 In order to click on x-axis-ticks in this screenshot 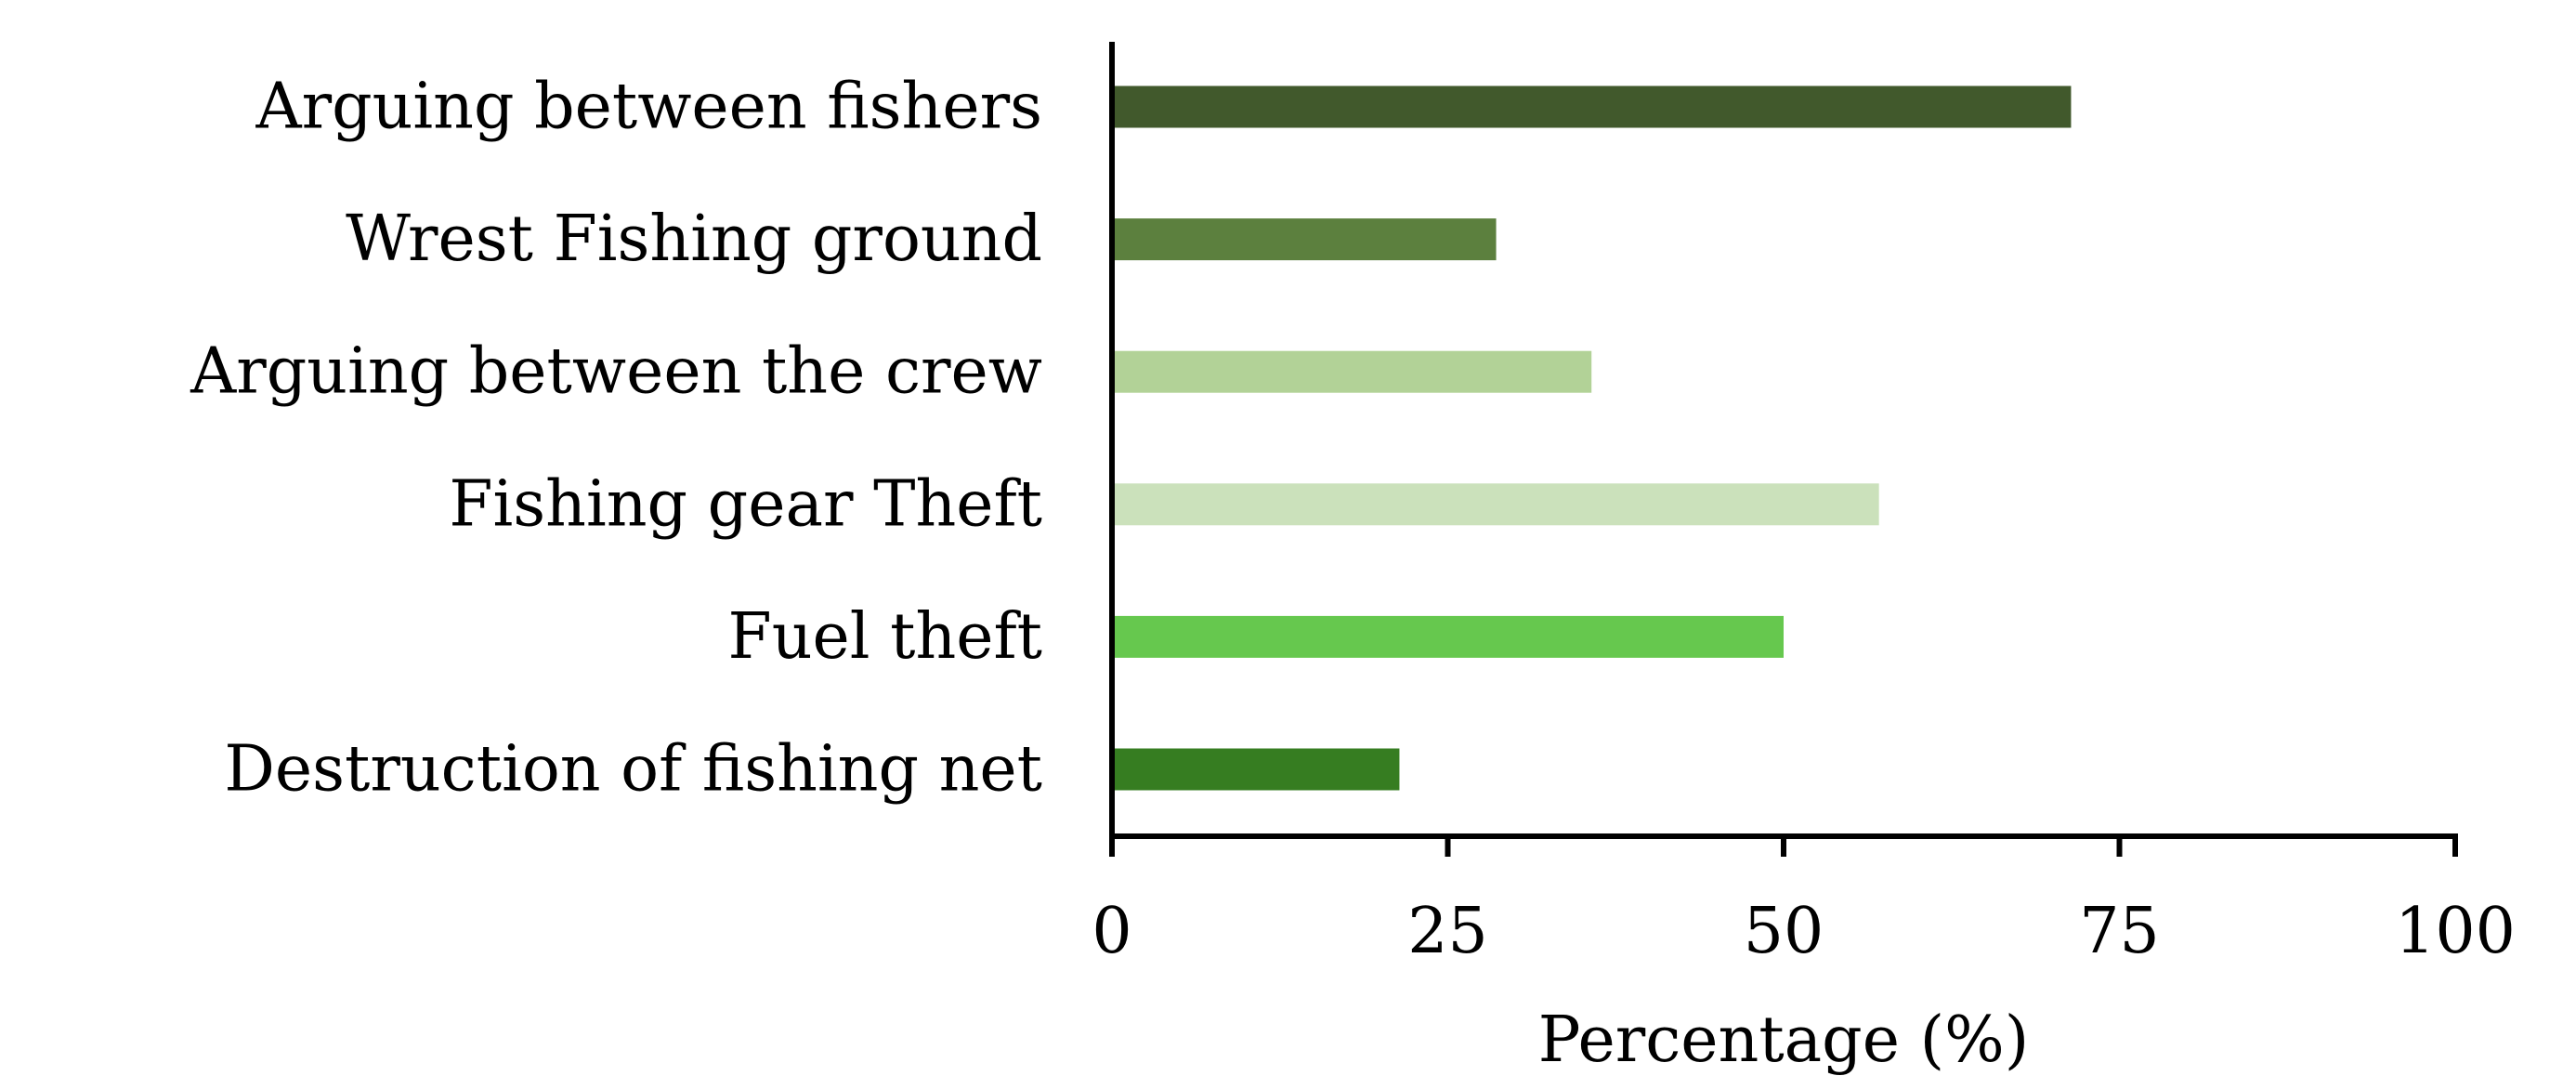, I will do `click(1783, 847)`.